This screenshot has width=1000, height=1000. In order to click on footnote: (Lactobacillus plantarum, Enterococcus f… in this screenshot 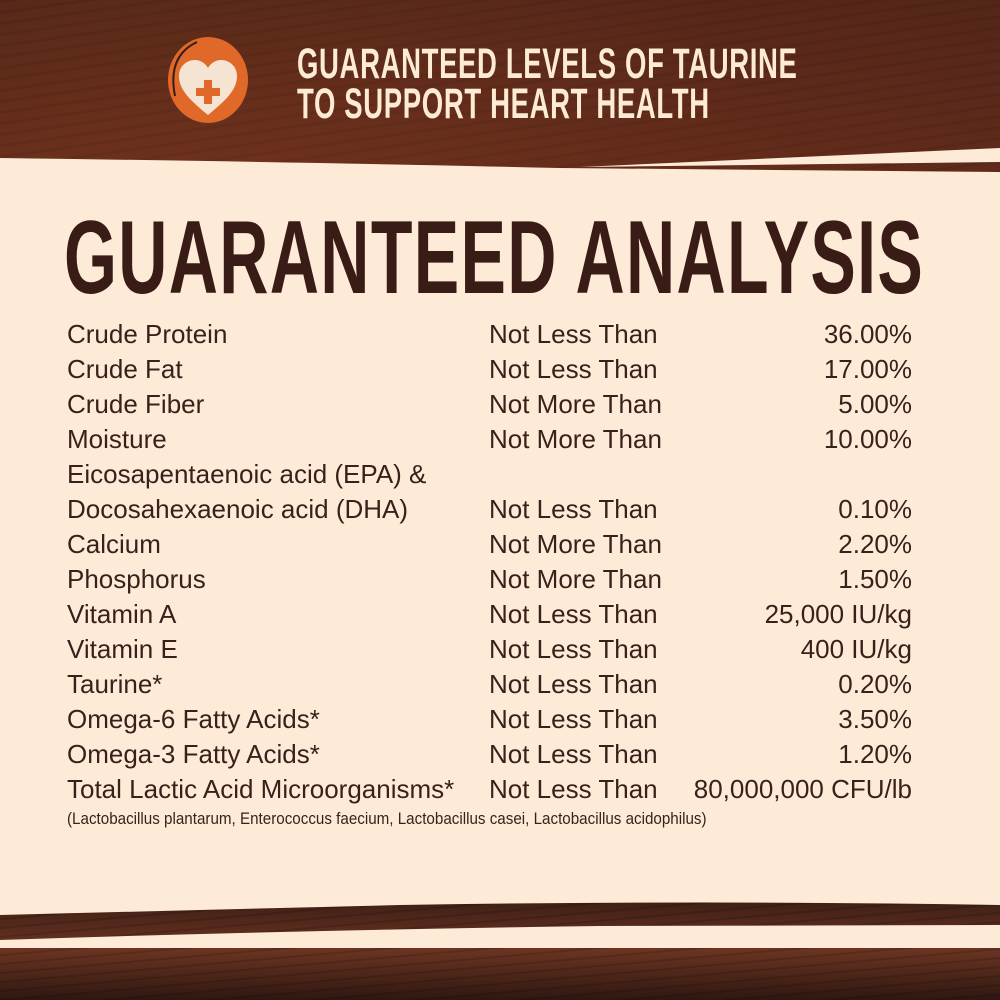, I will do `click(387, 819)`.